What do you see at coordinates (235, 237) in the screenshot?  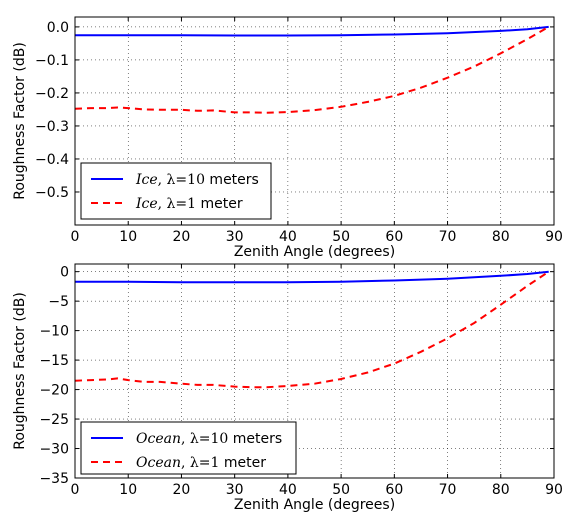 I see `top-chart-x-tick-label: 30` at bounding box center [235, 237].